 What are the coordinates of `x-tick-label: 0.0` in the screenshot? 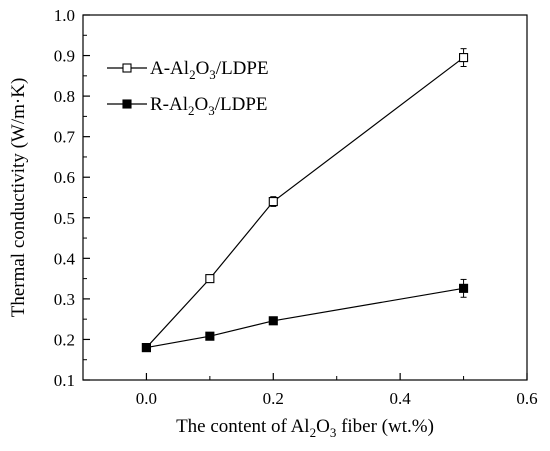 It's located at (146, 398).